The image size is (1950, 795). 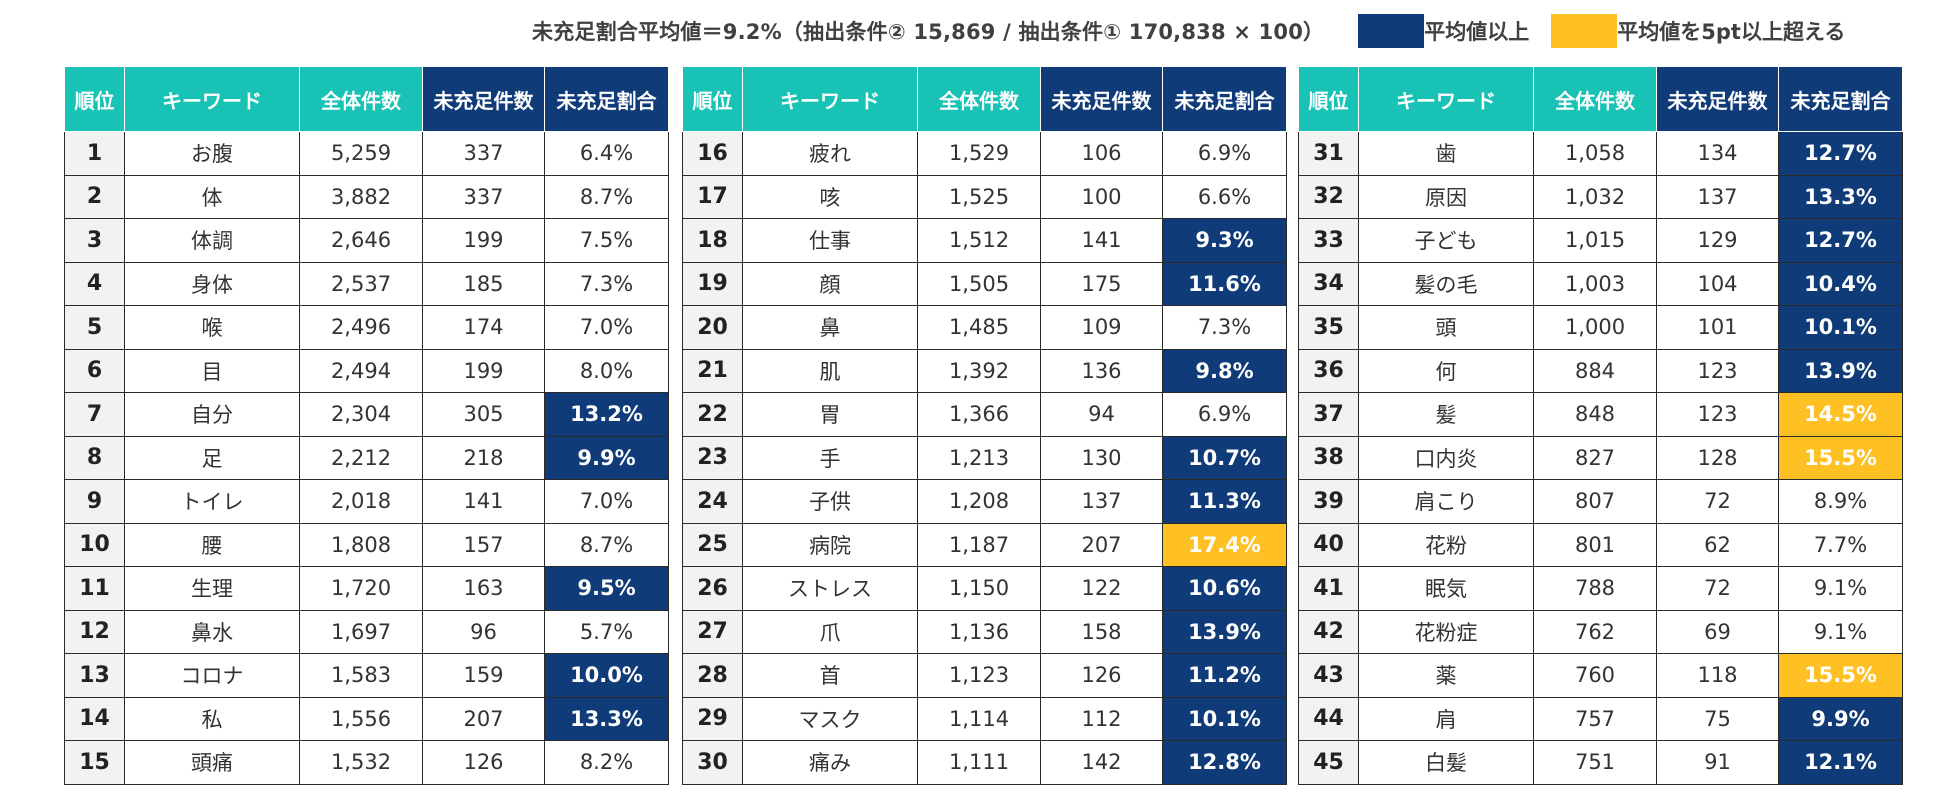 What do you see at coordinates (1224, 675) in the screenshot?
I see `unmet-ratio-cell: 11.2%` at bounding box center [1224, 675].